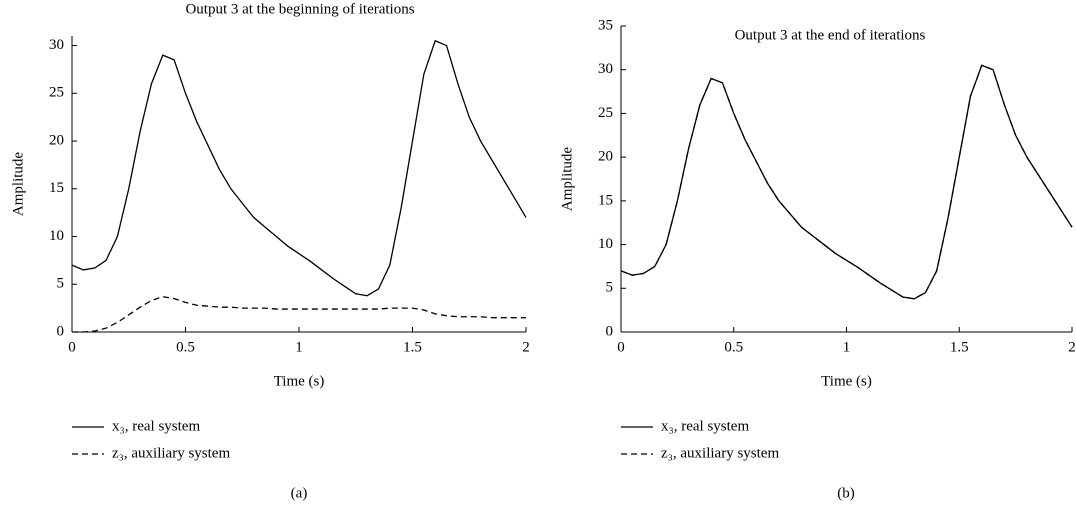 This screenshot has width=1076, height=514. Describe the element at coordinates (299, 314) in the screenshot. I see `data-line` at that location.